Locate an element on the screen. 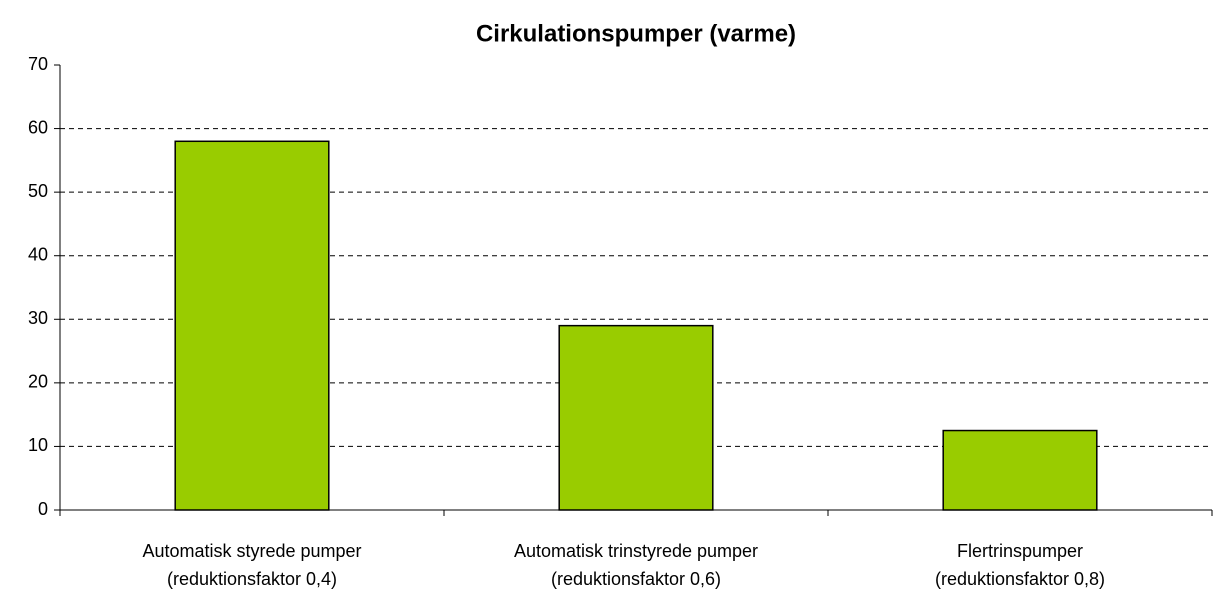 This screenshot has height=590, width=1226. y-tick-label: 0 is located at coordinates (43, 509).